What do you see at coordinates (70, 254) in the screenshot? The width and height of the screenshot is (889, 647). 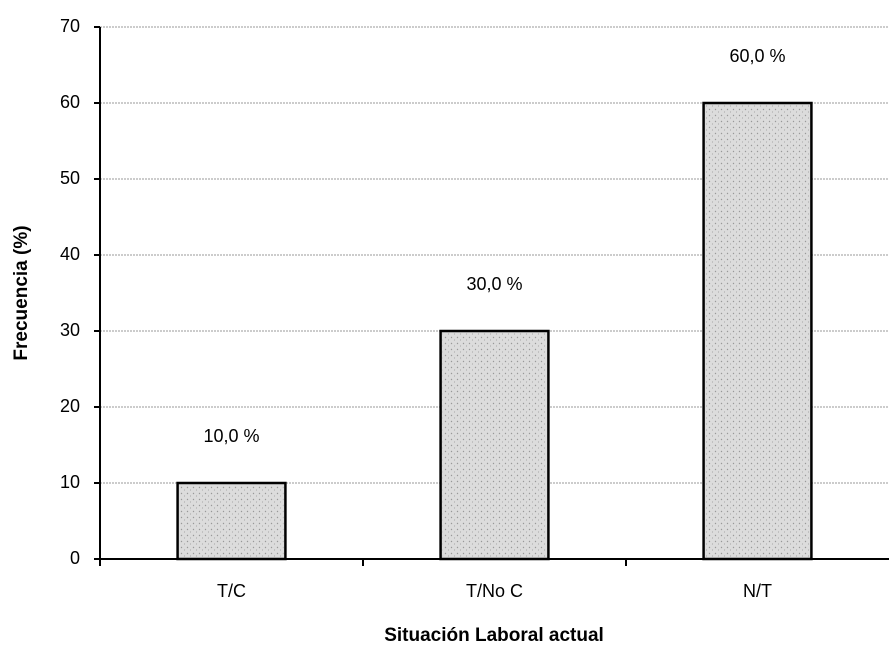 I see `y-tick-label: 40` at bounding box center [70, 254].